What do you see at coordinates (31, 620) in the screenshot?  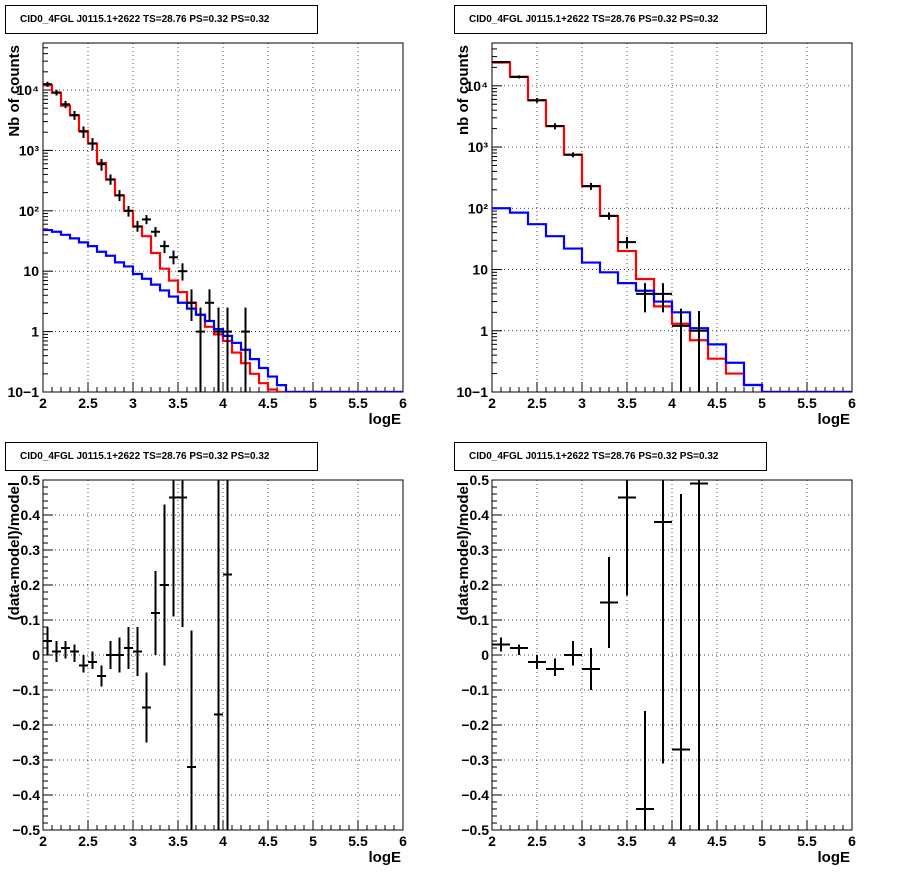 I see `y-tick-label: 0.1` at bounding box center [31, 620].